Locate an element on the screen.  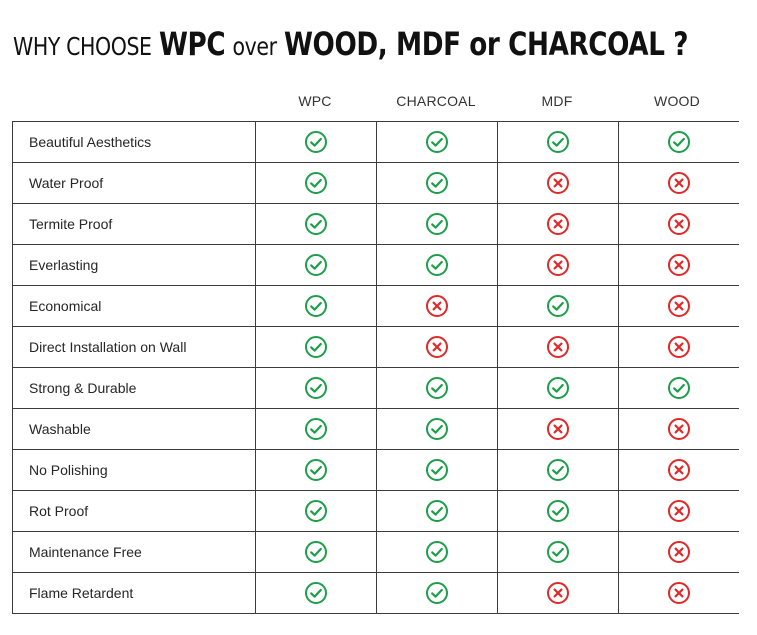
feature-label: Everlasting is located at coordinates (134, 265).